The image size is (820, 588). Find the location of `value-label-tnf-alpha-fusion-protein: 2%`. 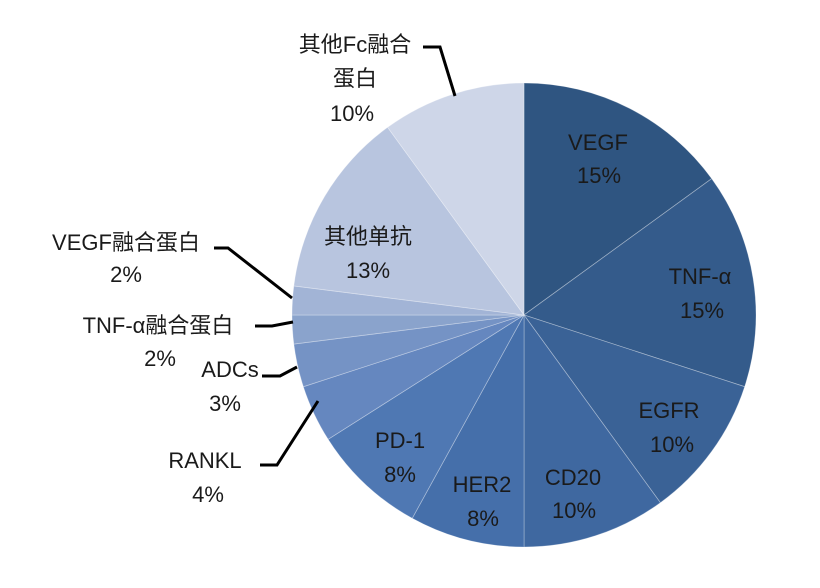

value-label-tnf-alpha-fusion-protein: 2% is located at coordinates (160, 358).